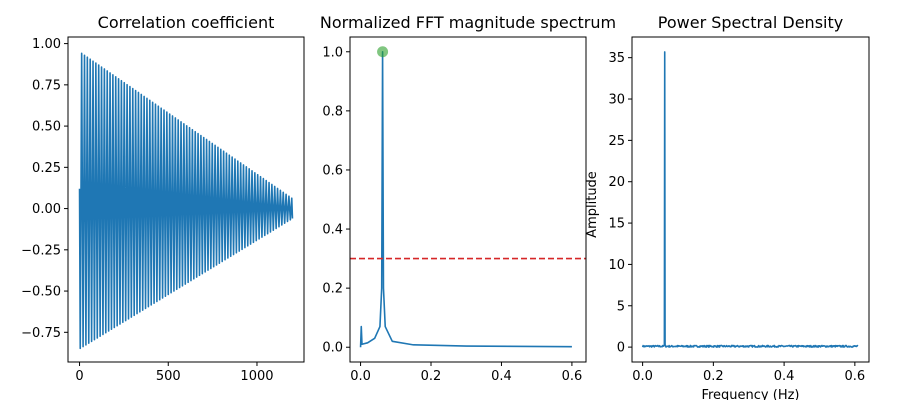 This screenshot has width=900, height=400. I want to click on x-tick-label: 1000, so click(256, 376).